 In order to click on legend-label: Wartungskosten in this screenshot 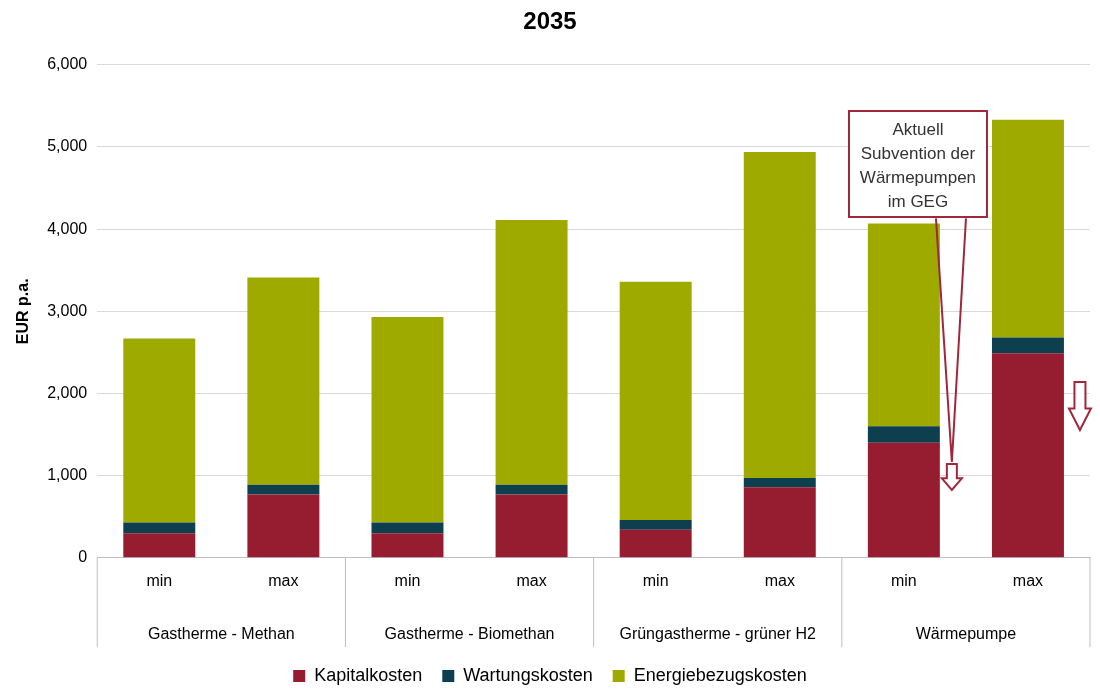, I will do `click(528, 674)`.